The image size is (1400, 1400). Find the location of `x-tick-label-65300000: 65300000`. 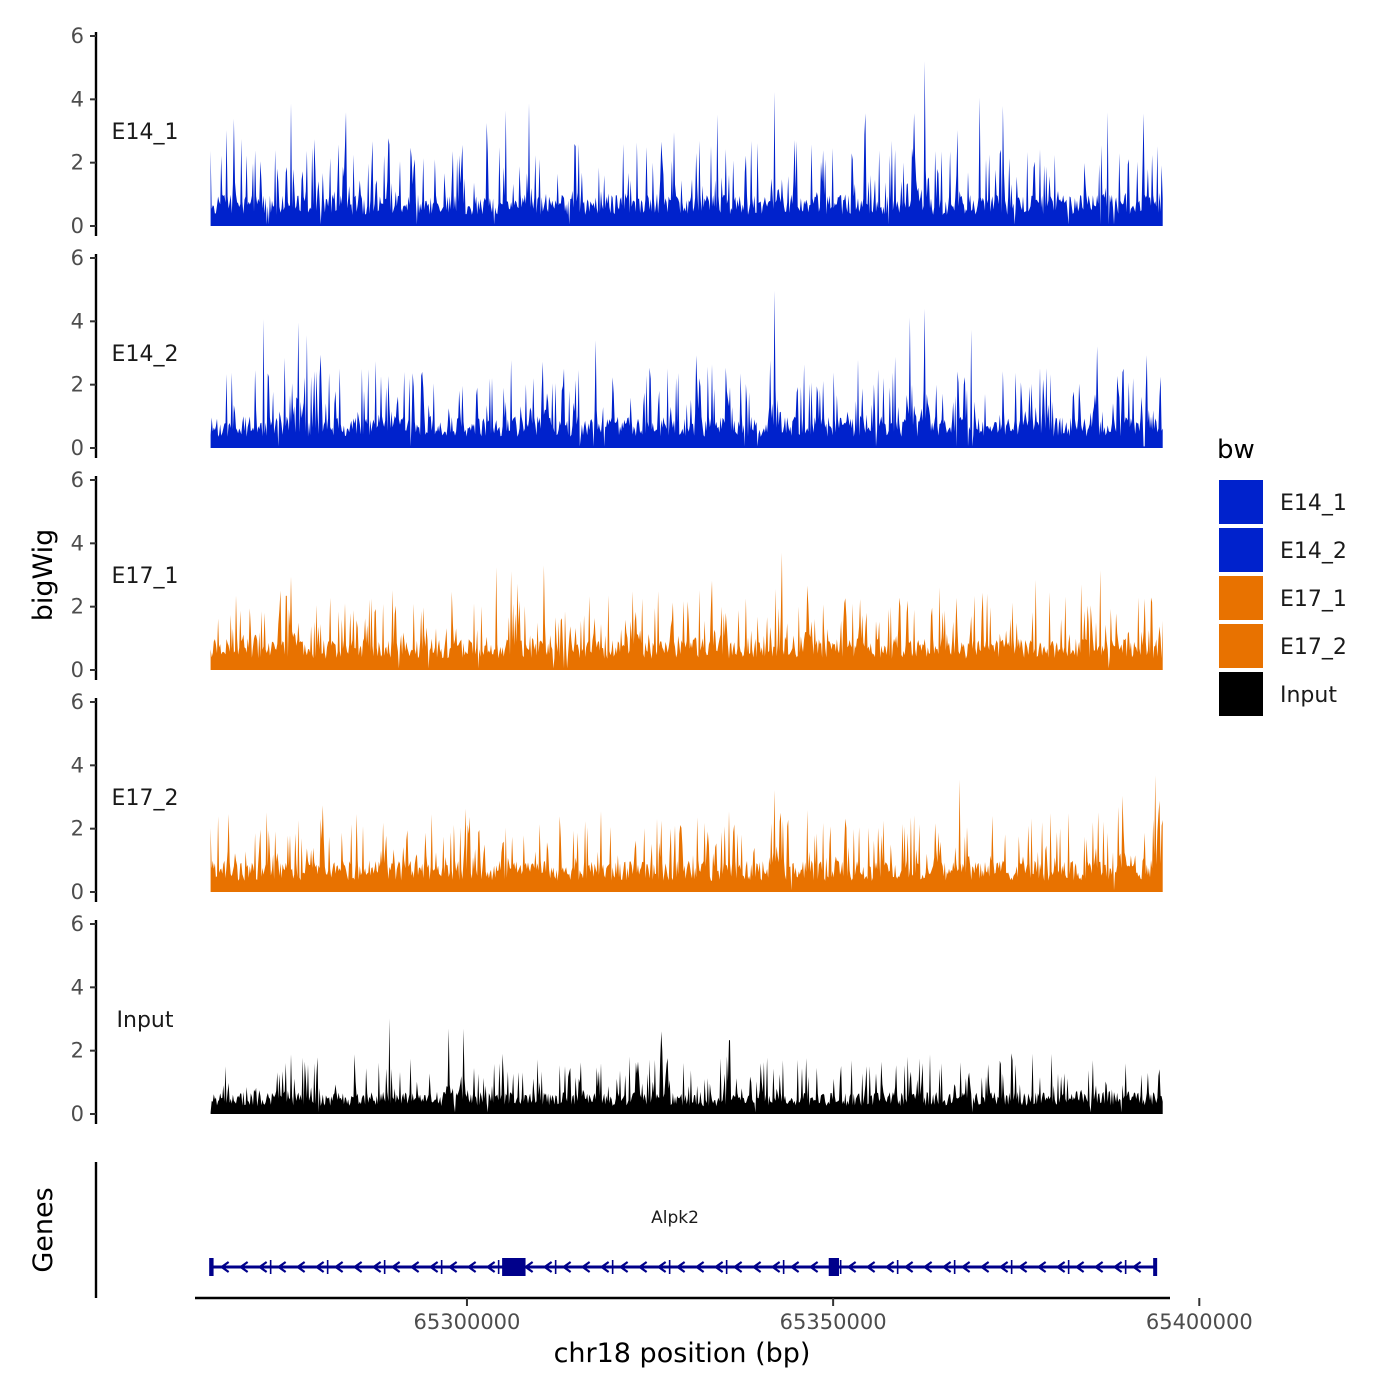

x-tick-label-65300000: 65300000 is located at coordinates (467, 1322).